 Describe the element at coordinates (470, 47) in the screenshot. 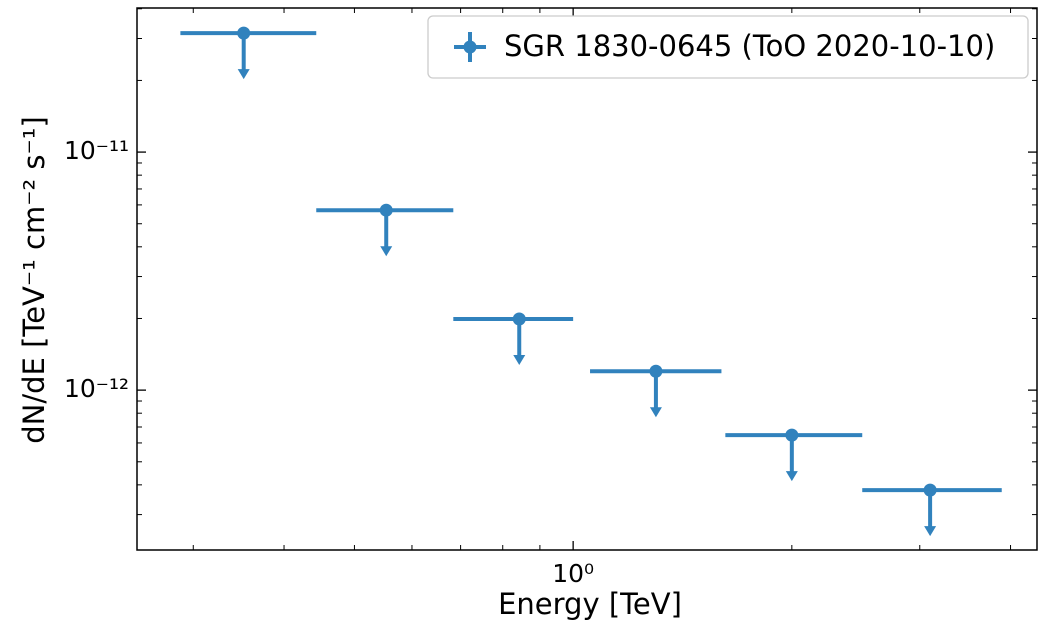

I see `legend-icon` at that location.